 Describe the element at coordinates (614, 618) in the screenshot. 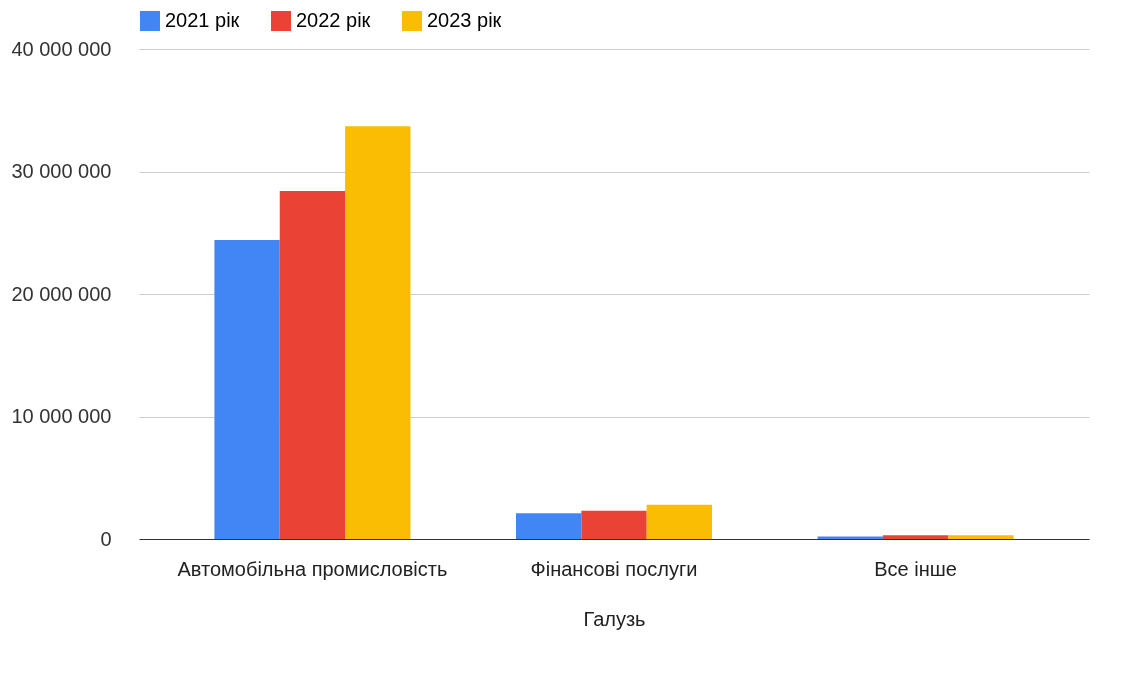

I see `x-axis-title: Галузь` at that location.